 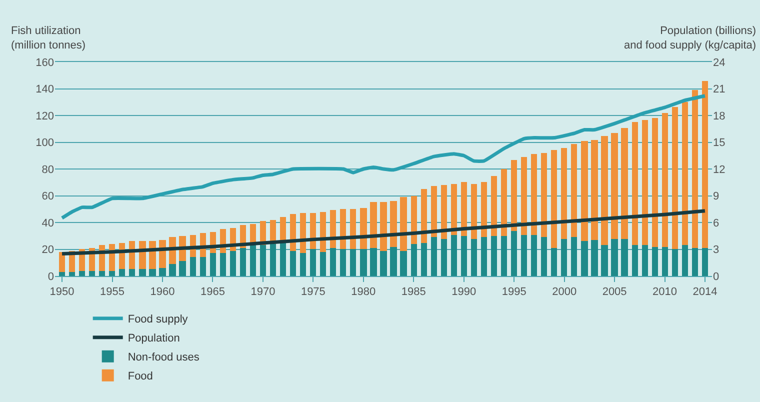 I want to click on x-tick-label: 1985, so click(x=413, y=292).